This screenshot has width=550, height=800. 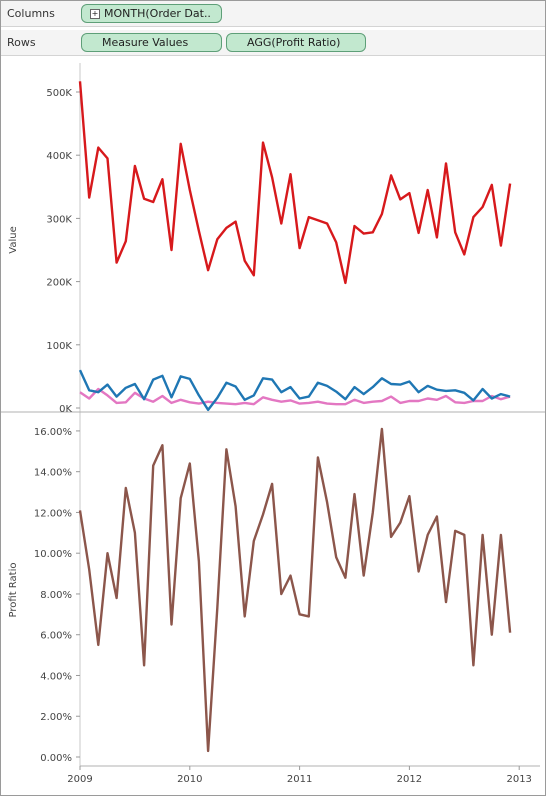 I want to click on rows-measure-values-pill: Measure Values, so click(x=151, y=42).